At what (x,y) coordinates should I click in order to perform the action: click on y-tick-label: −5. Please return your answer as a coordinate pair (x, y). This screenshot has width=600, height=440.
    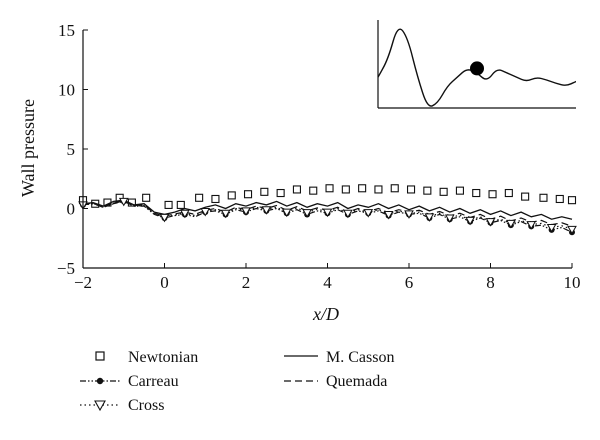
    Looking at the image, I should click on (66, 268).